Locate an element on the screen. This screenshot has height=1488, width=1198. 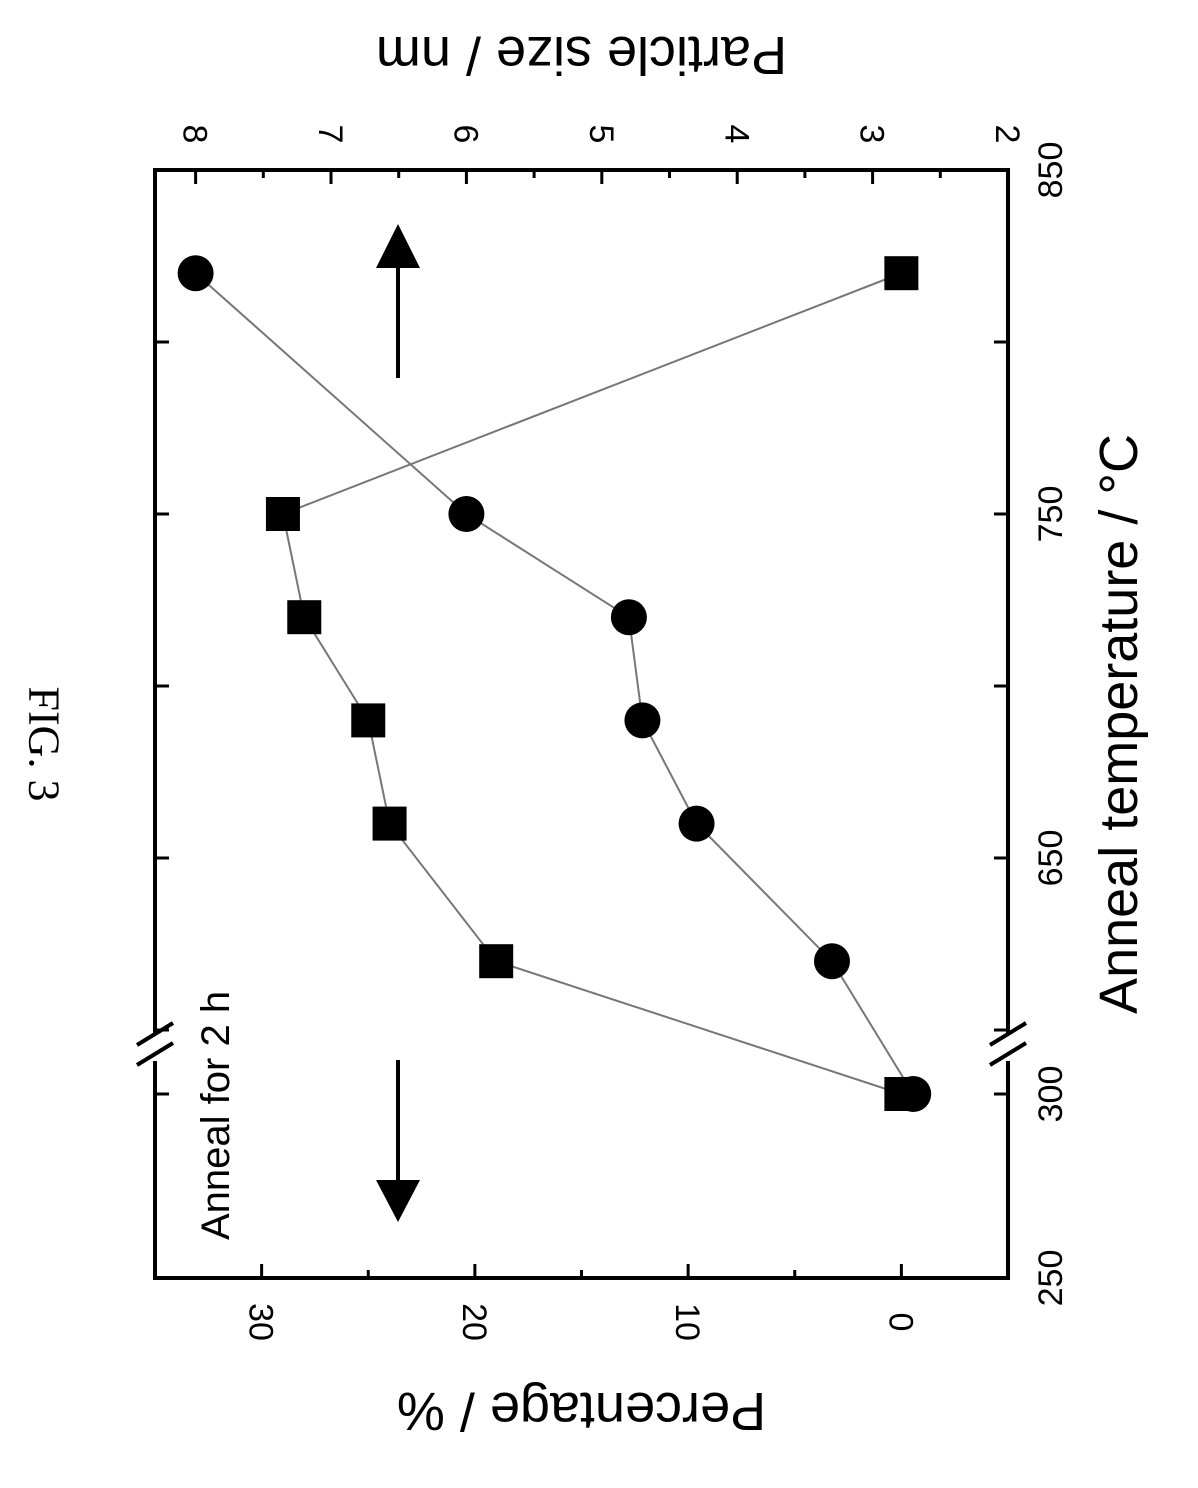
x-tick-label: 850 is located at coordinates (1051, 170).